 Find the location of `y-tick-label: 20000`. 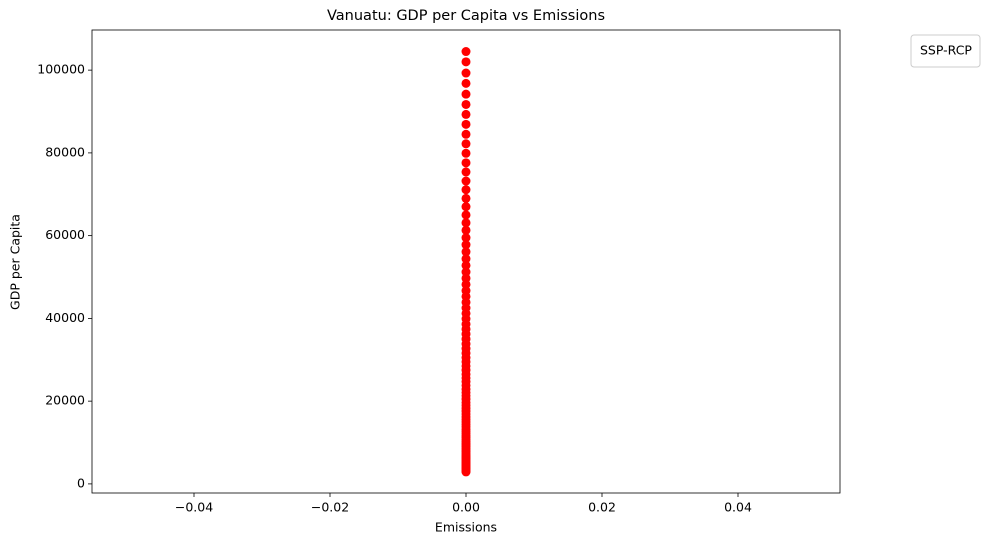

y-tick-label: 20000 is located at coordinates (65, 400).